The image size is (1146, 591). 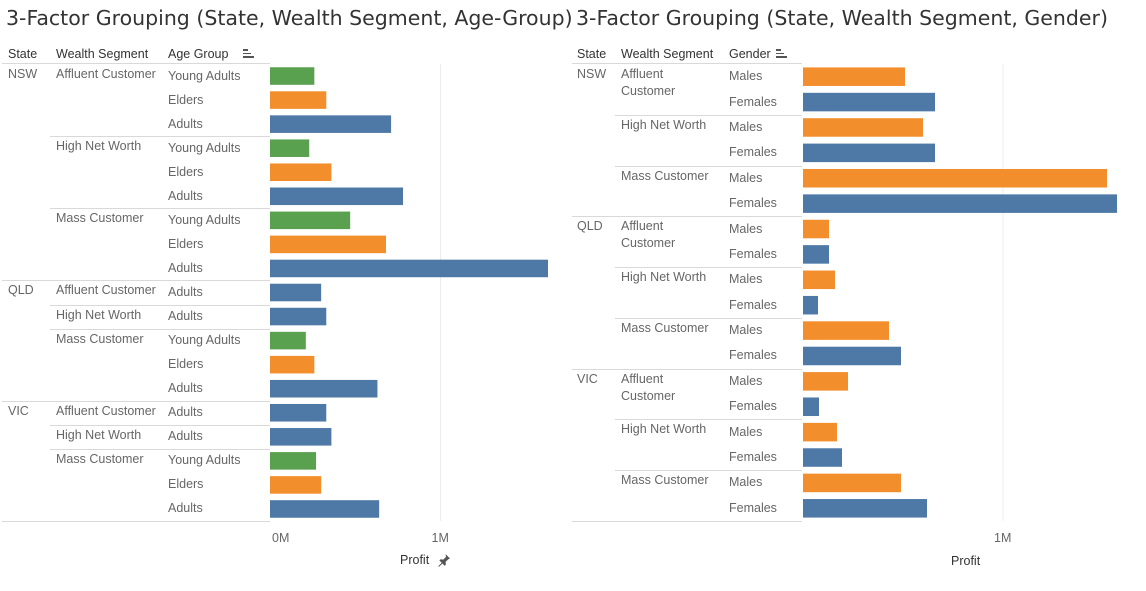 I want to click on bar-nsw-affluent-customer-males, so click(x=854, y=76).